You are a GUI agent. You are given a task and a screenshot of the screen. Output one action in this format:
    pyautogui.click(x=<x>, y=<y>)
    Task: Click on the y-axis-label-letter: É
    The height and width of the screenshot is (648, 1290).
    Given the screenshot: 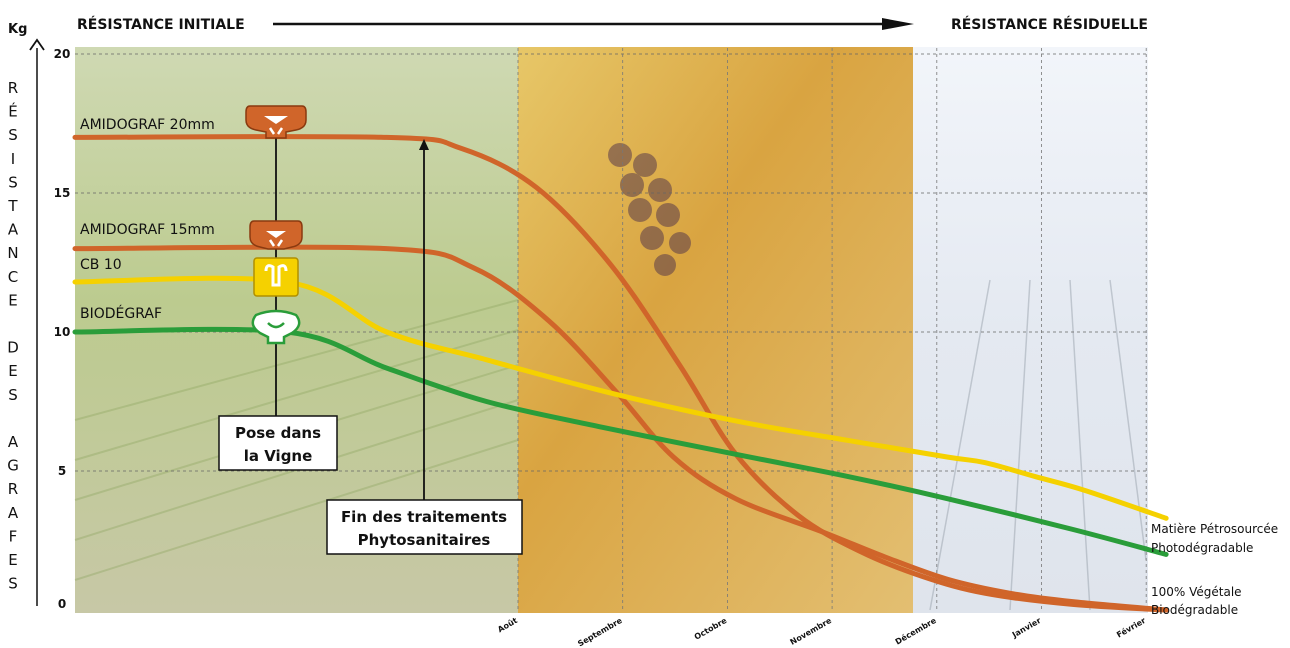 What is the action you would take?
    pyautogui.click(x=12, y=111)
    